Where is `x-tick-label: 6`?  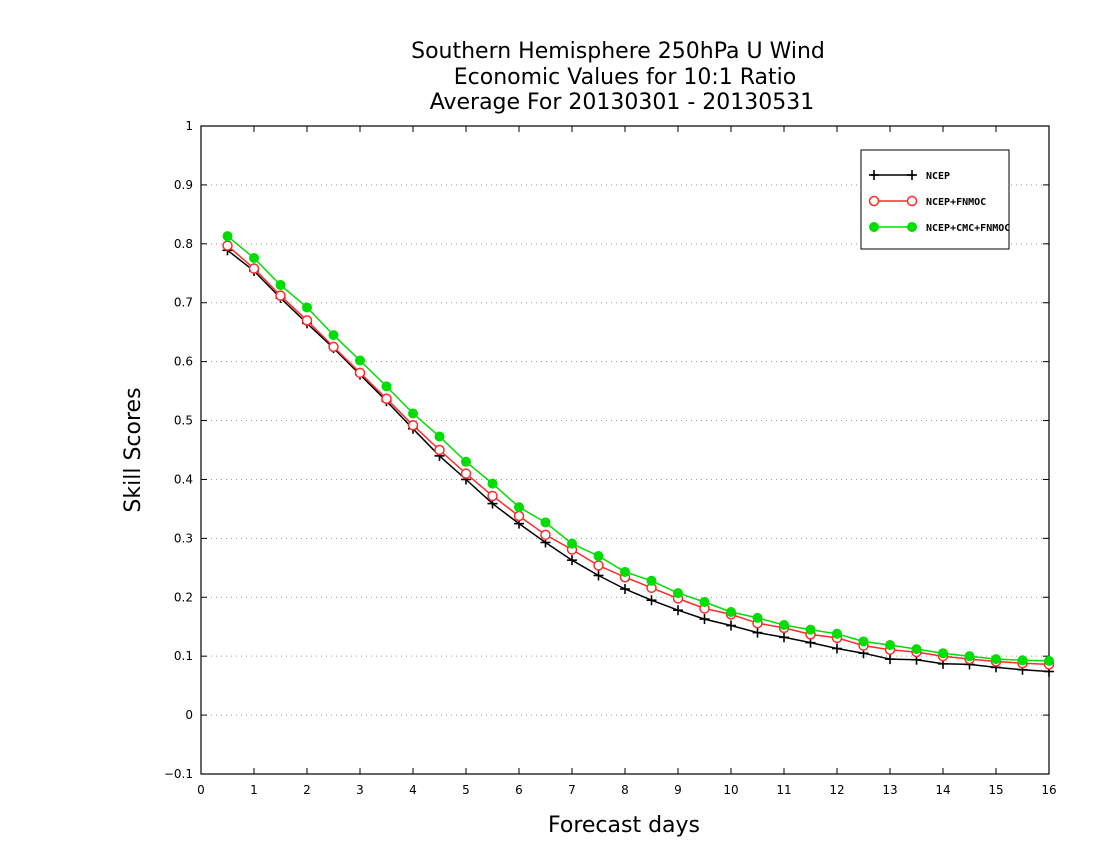 x-tick-label: 6 is located at coordinates (519, 790).